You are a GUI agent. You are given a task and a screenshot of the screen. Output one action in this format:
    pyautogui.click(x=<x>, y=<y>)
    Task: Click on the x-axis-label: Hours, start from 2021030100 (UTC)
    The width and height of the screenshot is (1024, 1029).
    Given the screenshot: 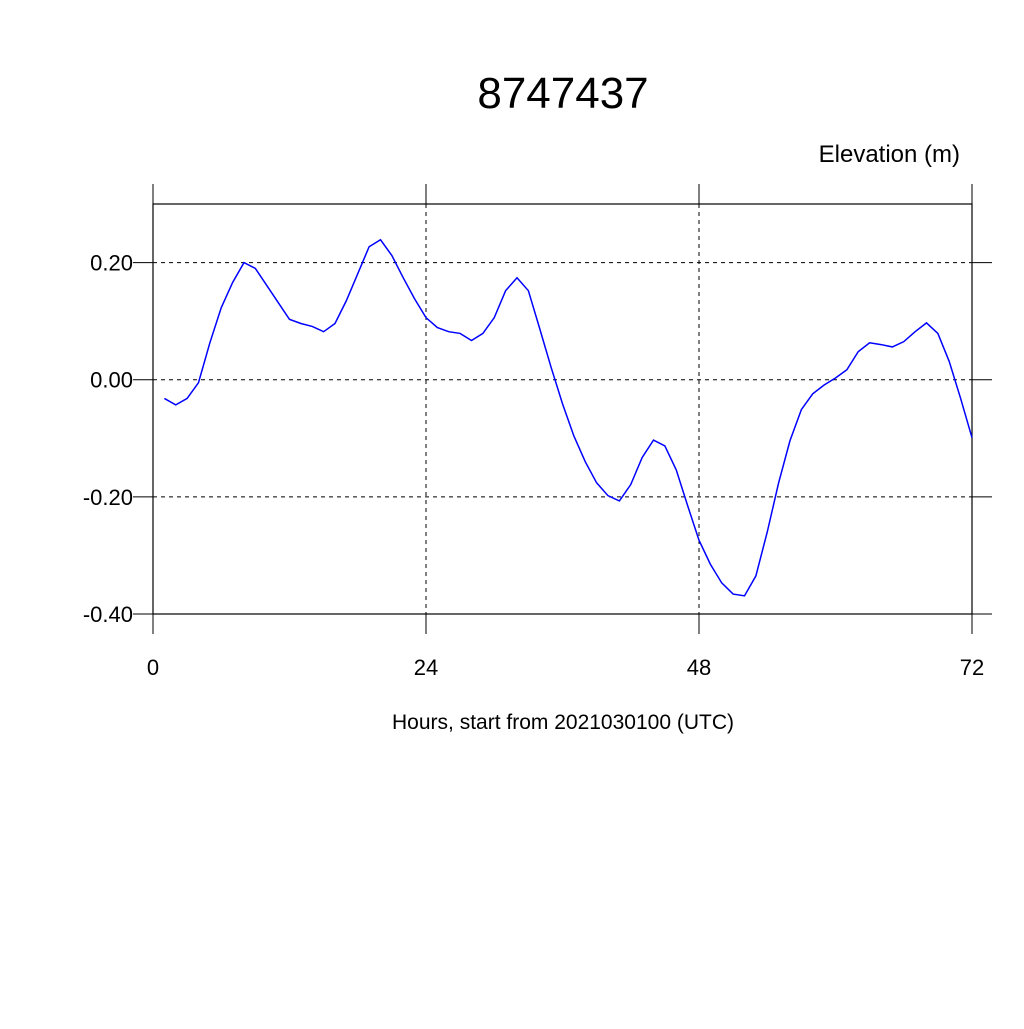 What is the action you would take?
    pyautogui.click(x=563, y=722)
    